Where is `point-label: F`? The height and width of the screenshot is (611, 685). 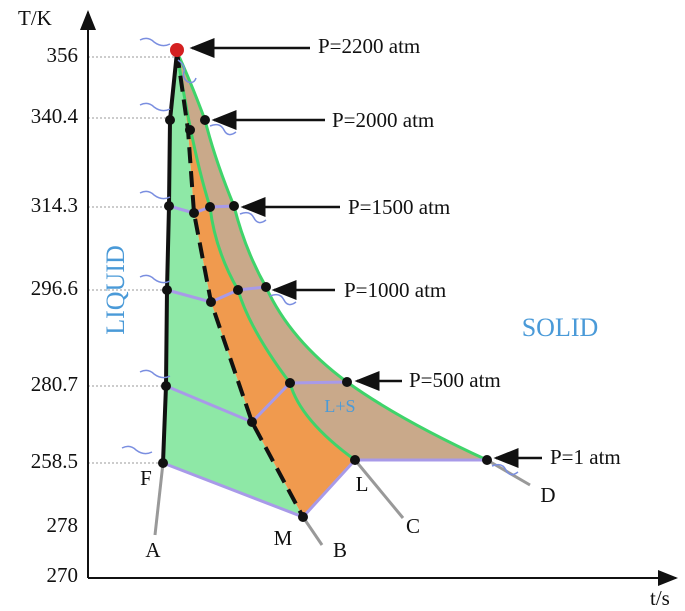 point-label: F is located at coordinates (146, 478).